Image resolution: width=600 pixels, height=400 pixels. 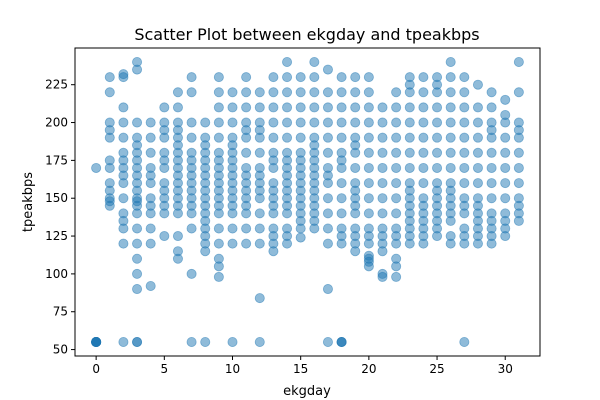 I want to click on y-axis-ticks: 50 75 100 125 150 175 200 225, so click(x=60, y=217).